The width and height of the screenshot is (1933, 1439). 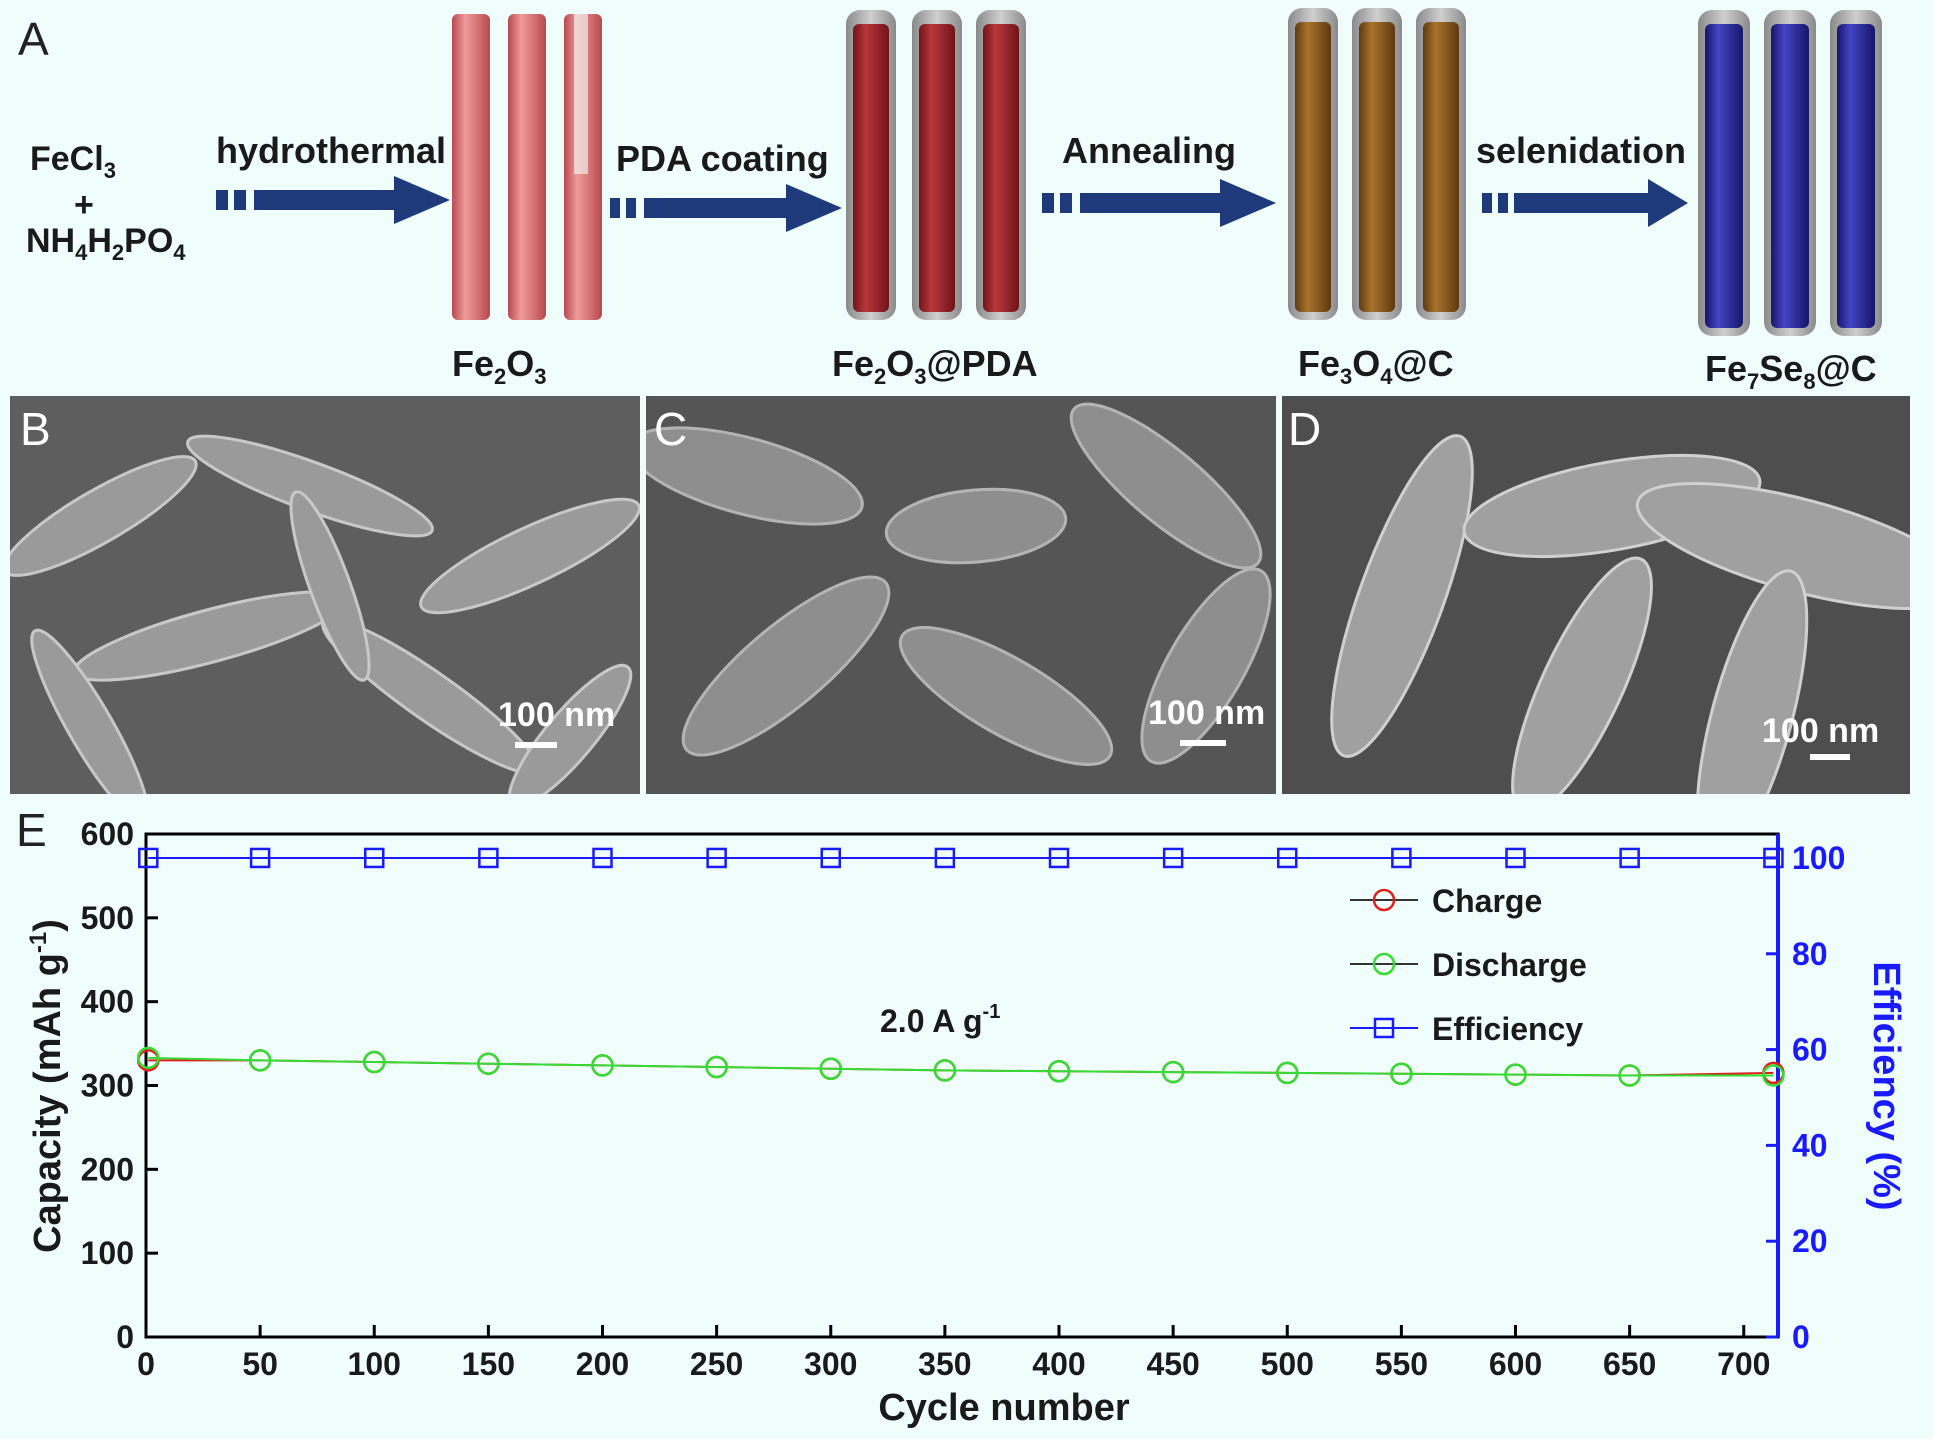 What do you see at coordinates (1743, 1364) in the screenshot?
I see `x-tick-label: 700` at bounding box center [1743, 1364].